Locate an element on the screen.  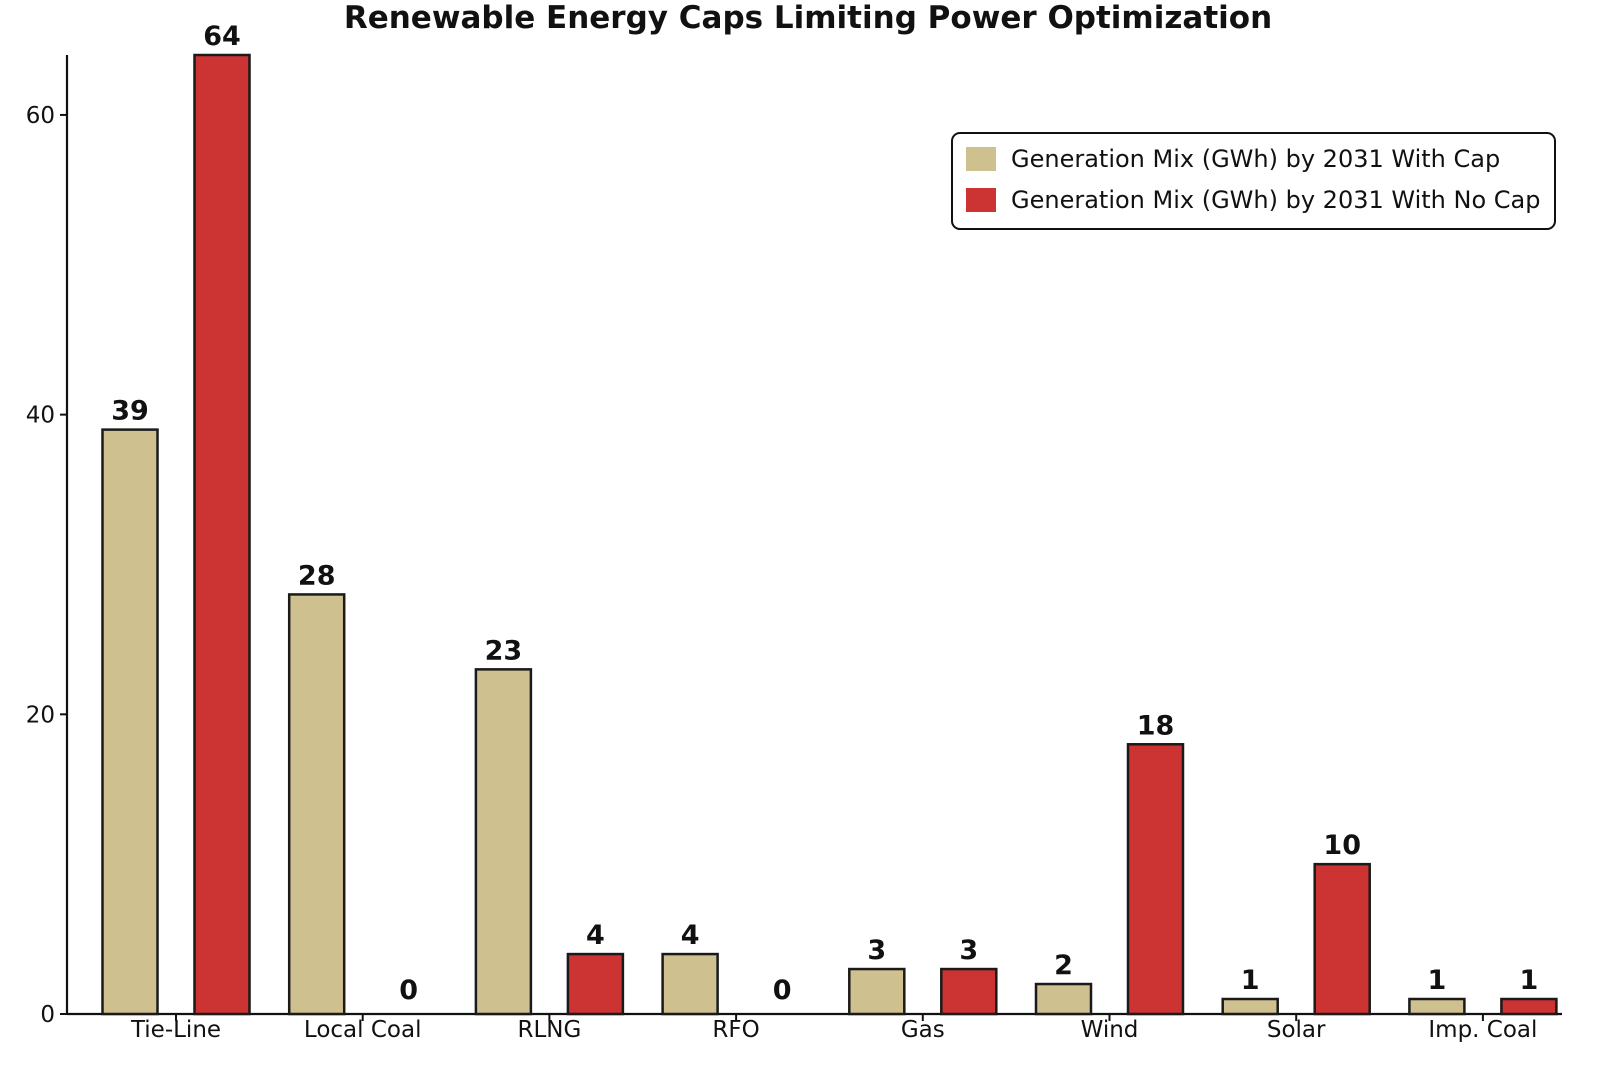
data-label: 10 is located at coordinates (1342, 845).